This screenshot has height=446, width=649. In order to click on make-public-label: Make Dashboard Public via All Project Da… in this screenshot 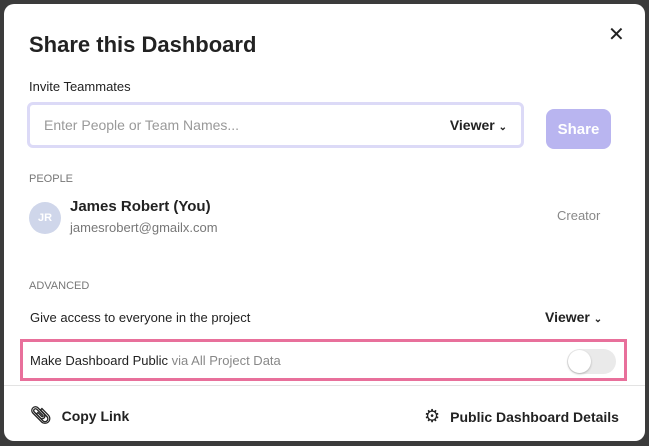, I will do `click(155, 360)`.